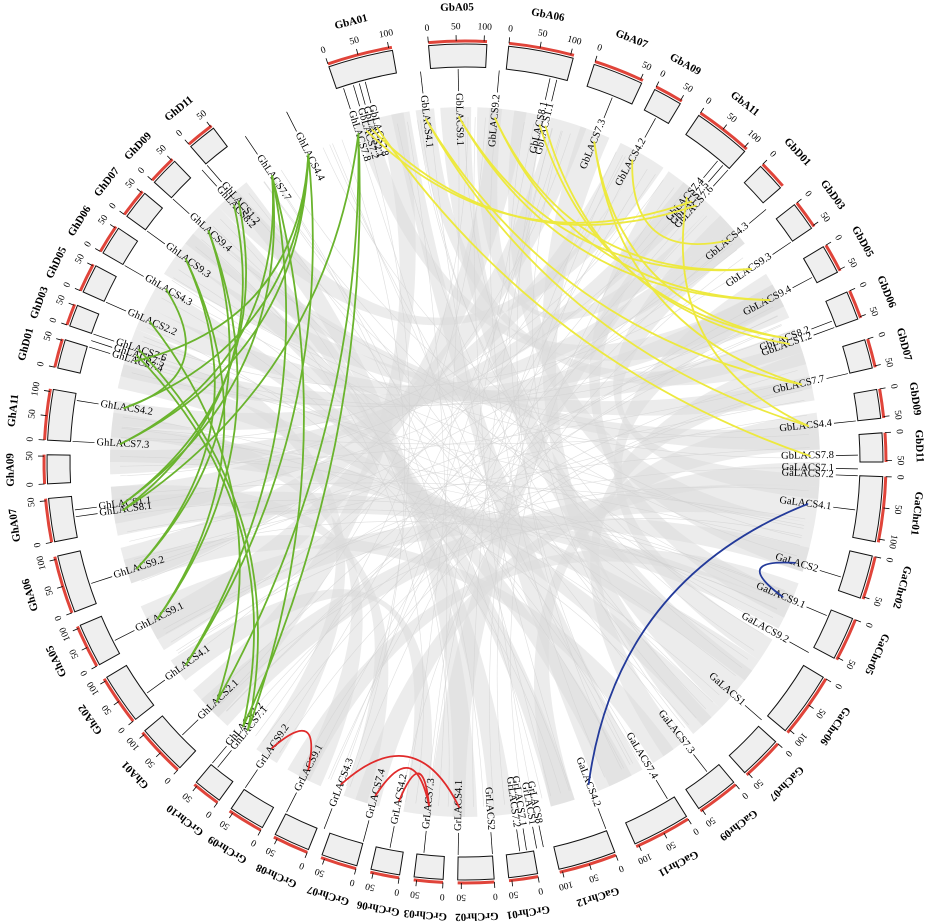 The width and height of the screenshot is (930, 923). I want to click on tick-label: 100, so click(41, 562).